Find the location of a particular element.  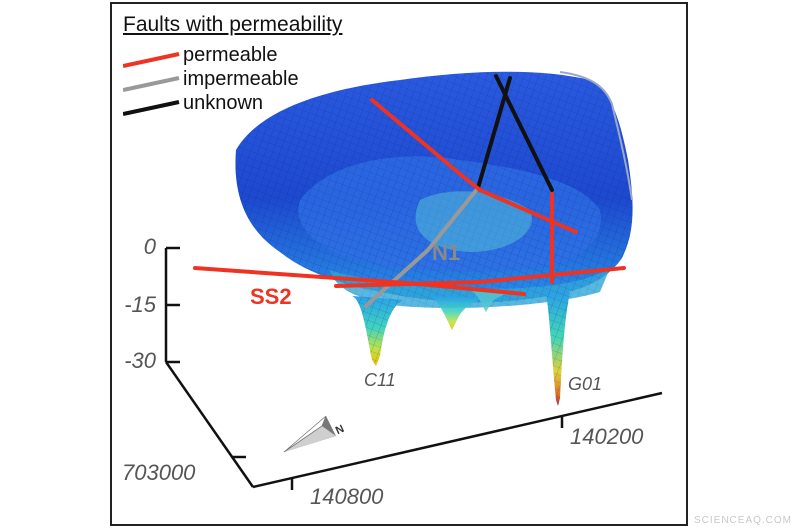

fault-permeable-ss2-east is located at coordinates (480, 277).